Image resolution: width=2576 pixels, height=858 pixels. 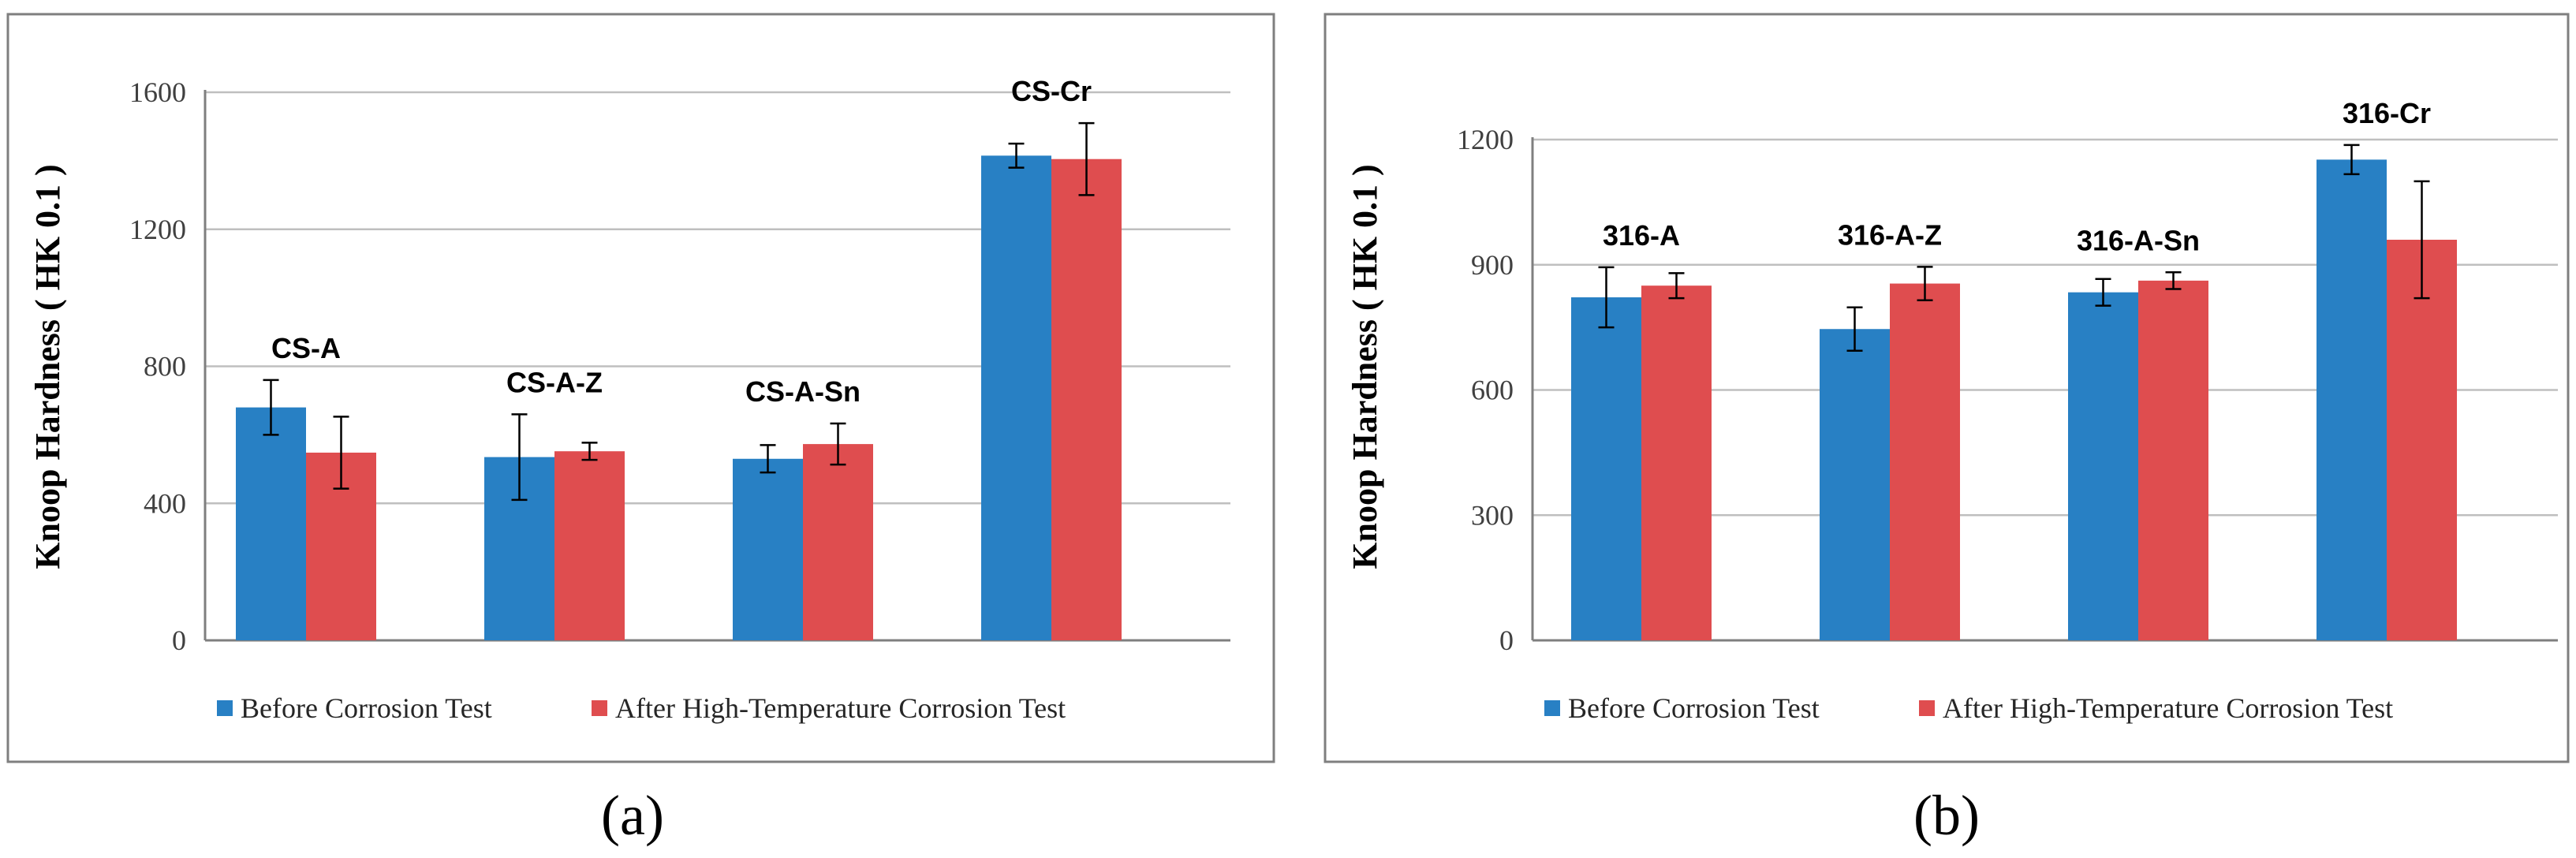 What do you see at coordinates (1492, 515) in the screenshot?
I see `y-tick-label: 300` at bounding box center [1492, 515].